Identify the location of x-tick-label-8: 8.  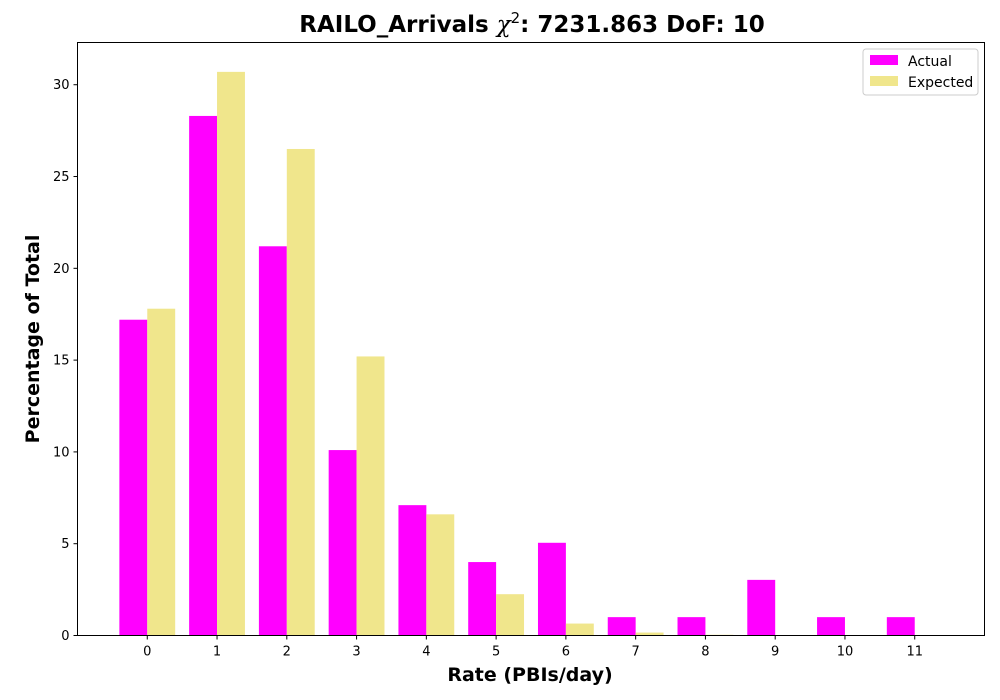
(705, 652).